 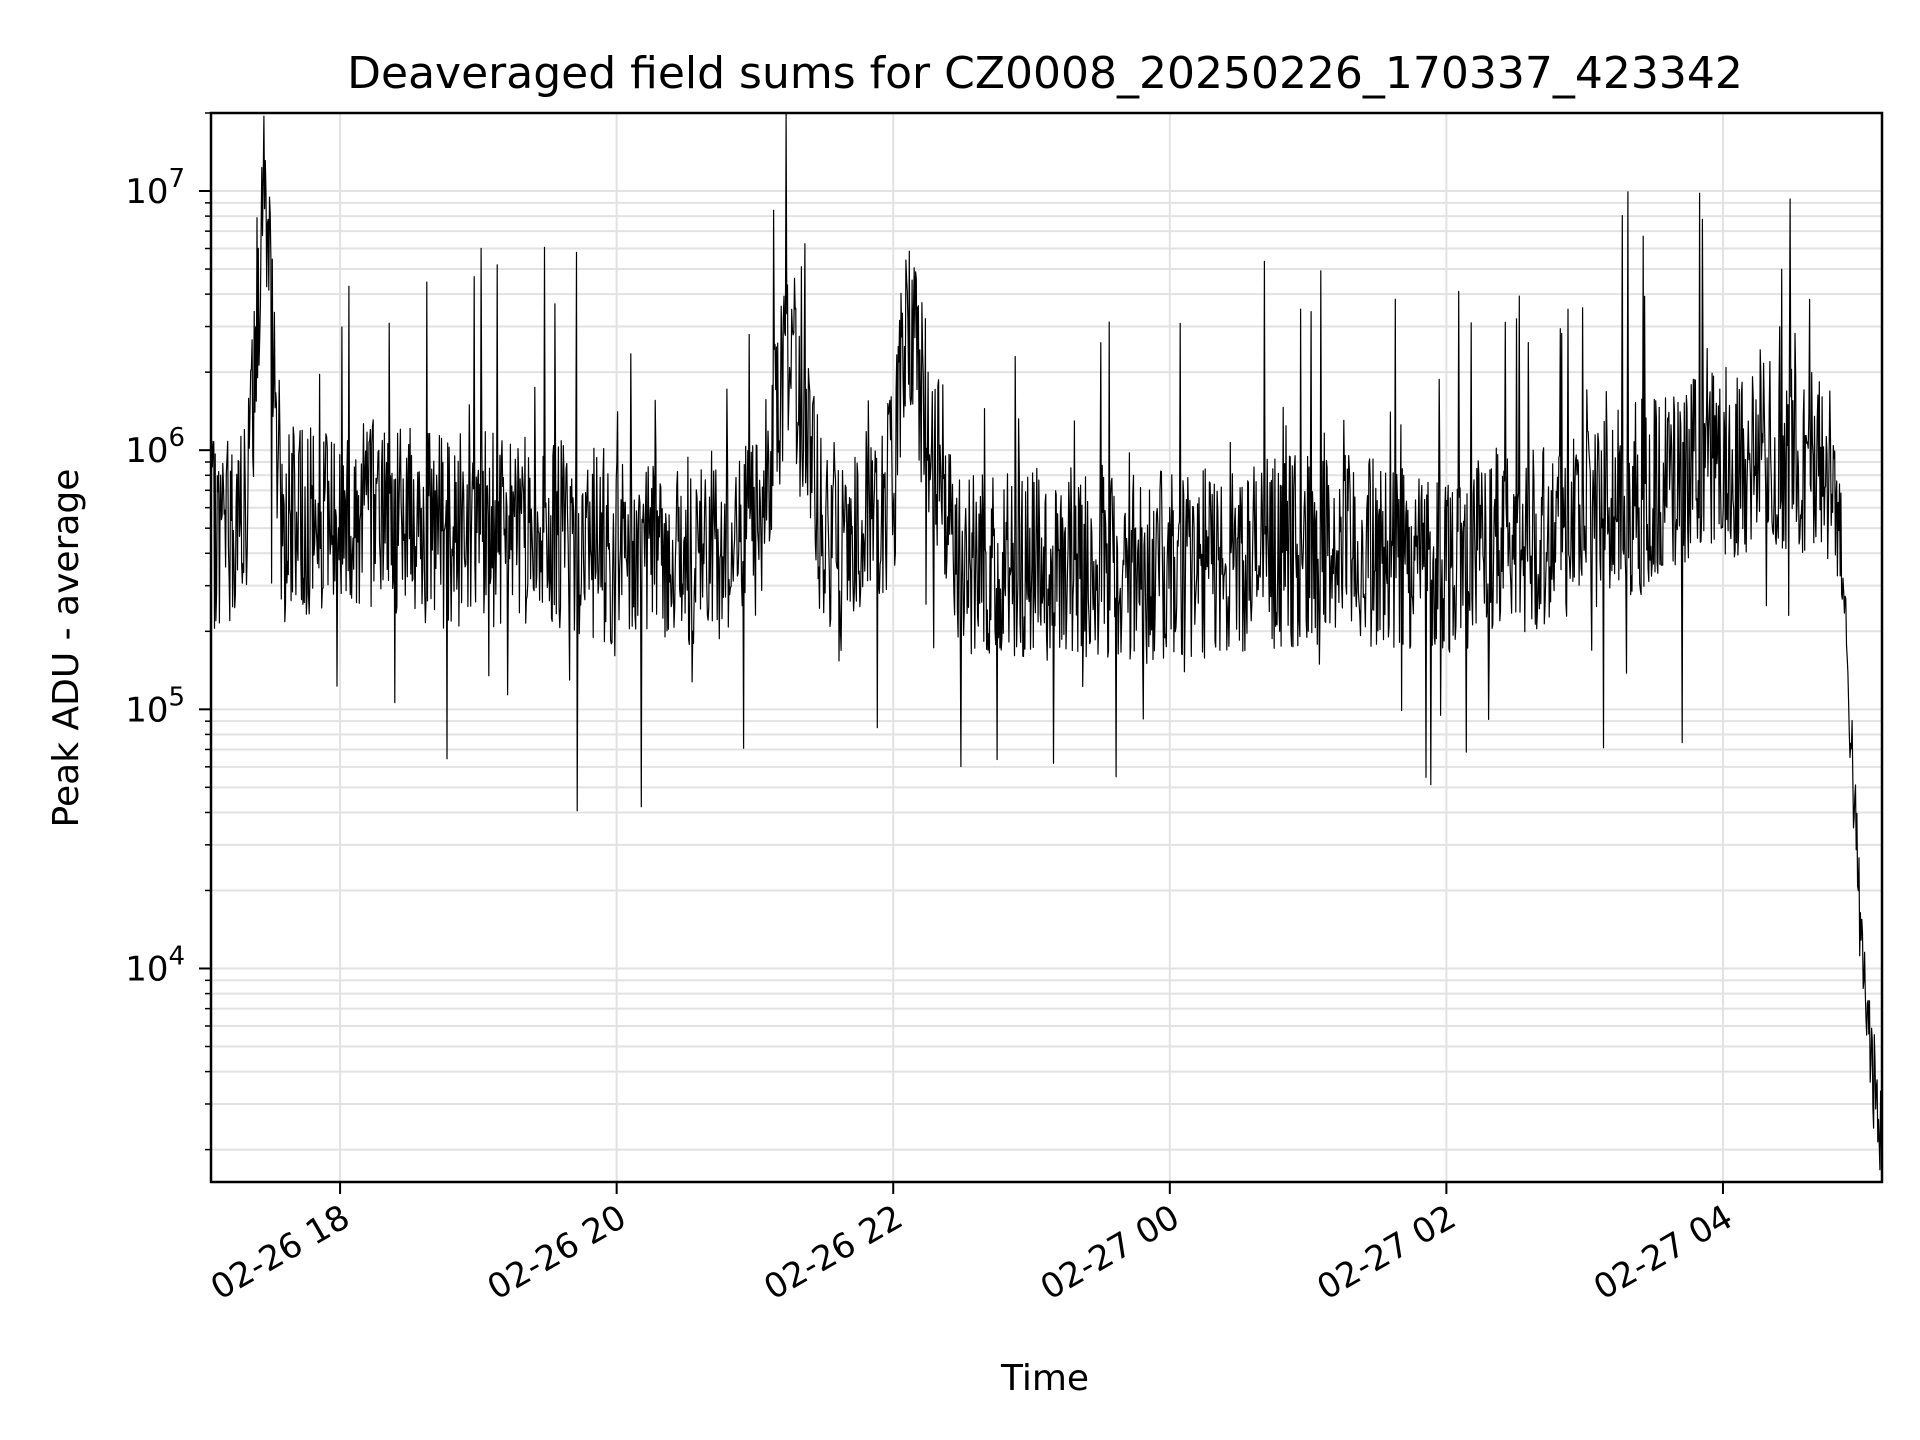 I want to click on y-axis-title: Peak ADU - average, so click(x=66, y=648).